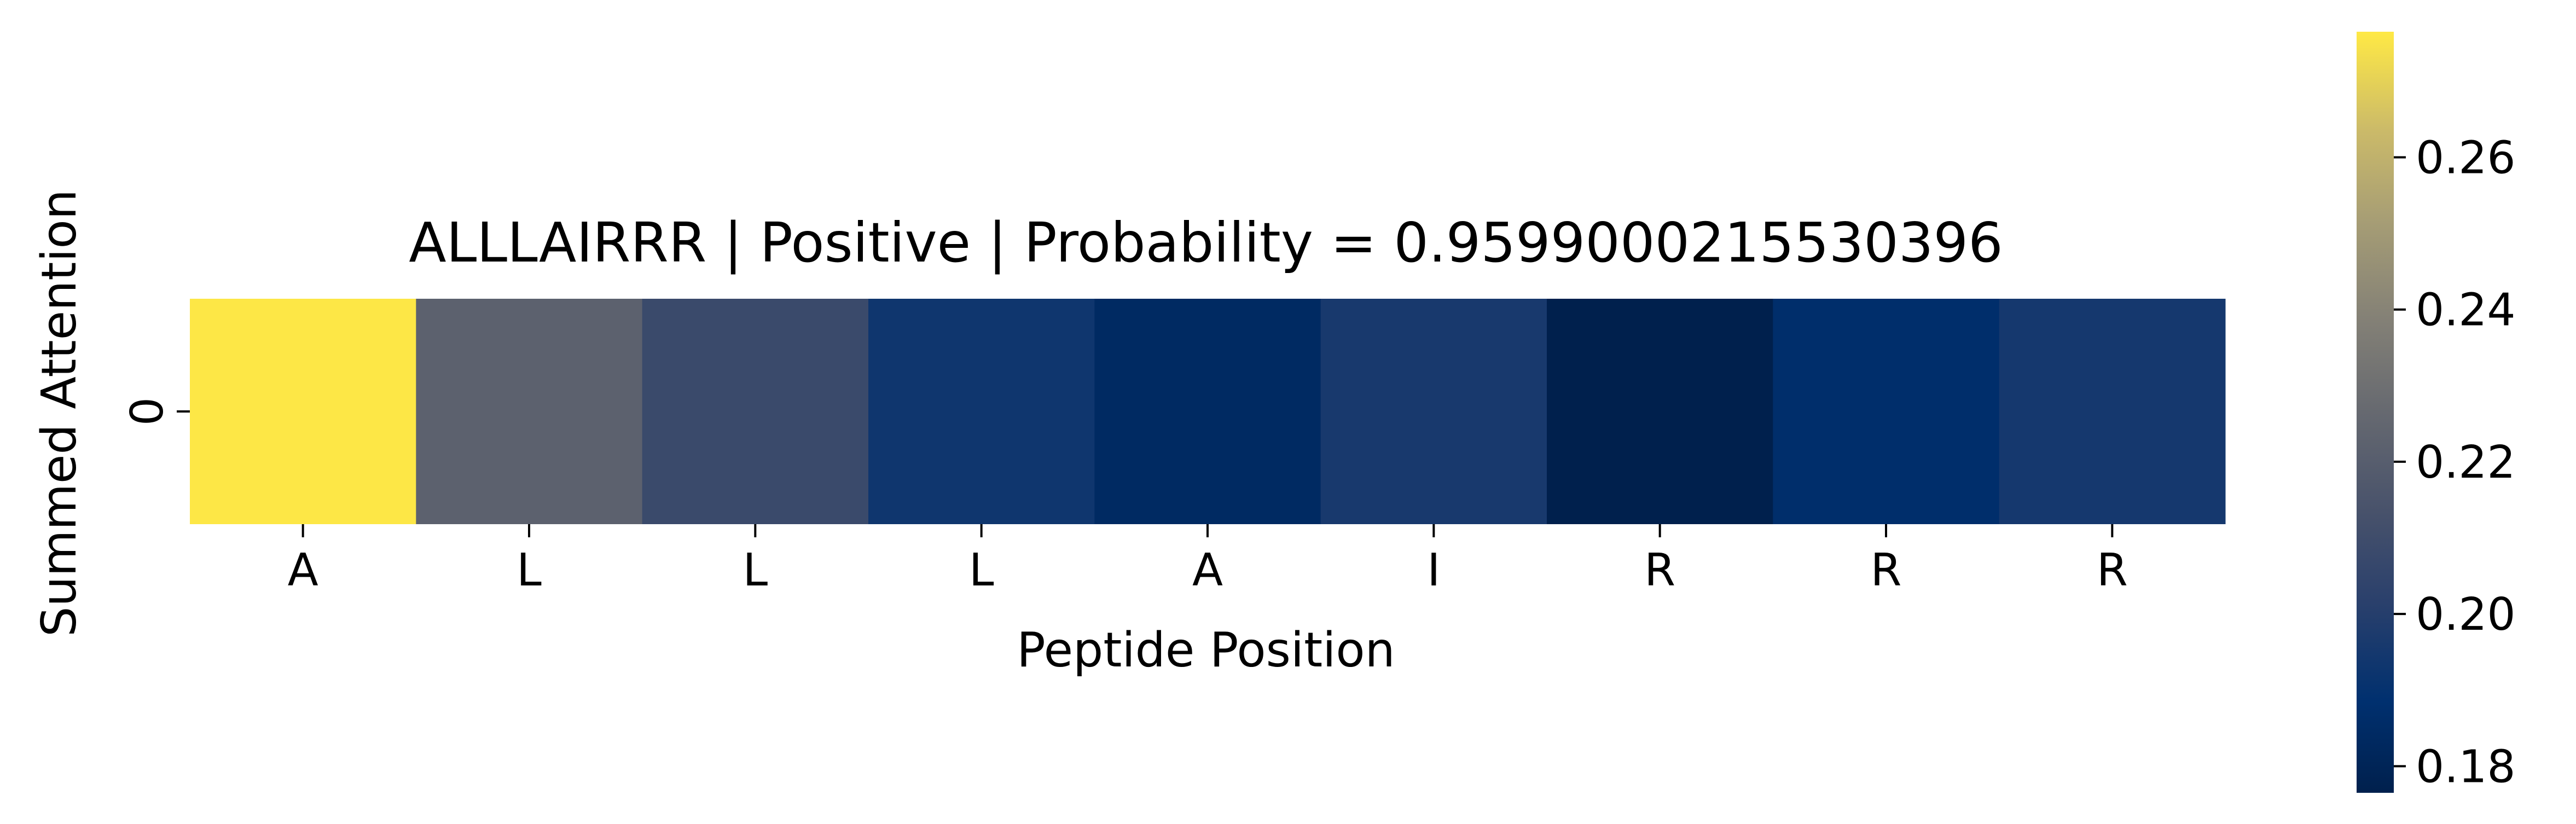 This screenshot has width=2576, height=824. What do you see at coordinates (2466, 767) in the screenshot?
I see `colorbar-tick-label: 0.18` at bounding box center [2466, 767].